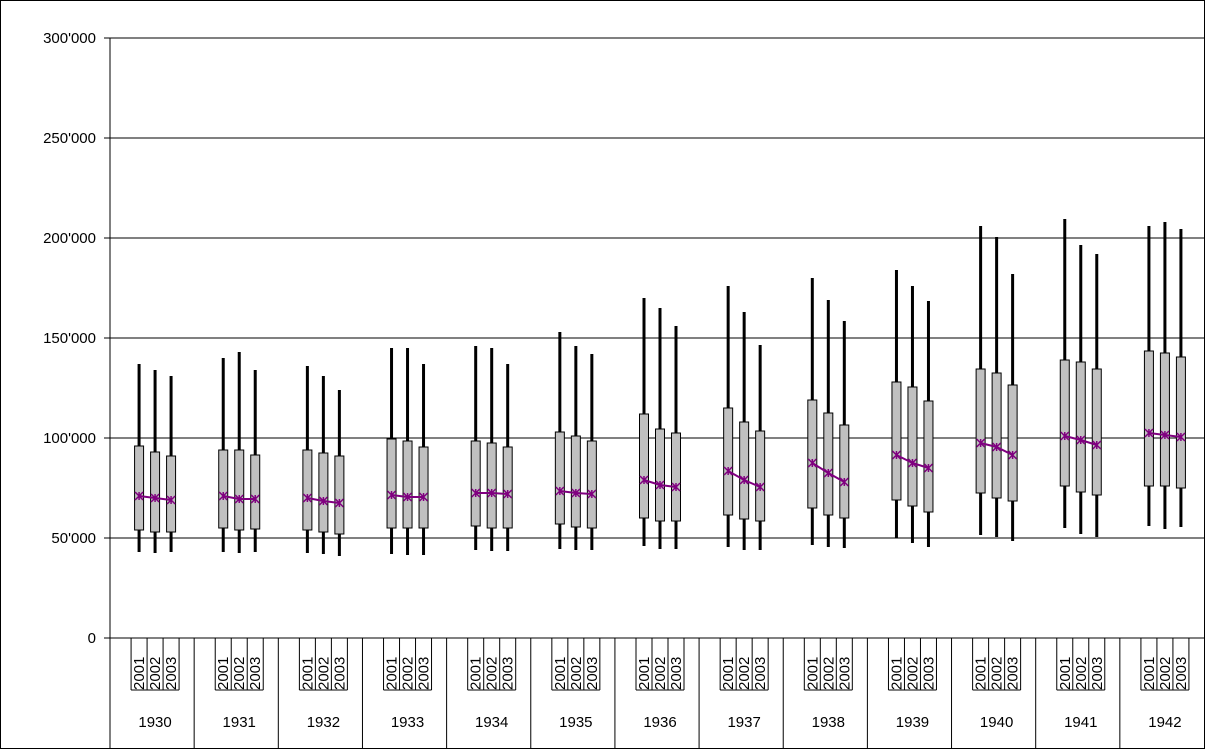 This screenshot has height=754, width=1205. Describe the element at coordinates (828, 722) in the screenshot. I see `x-group-label: 1938` at that location.